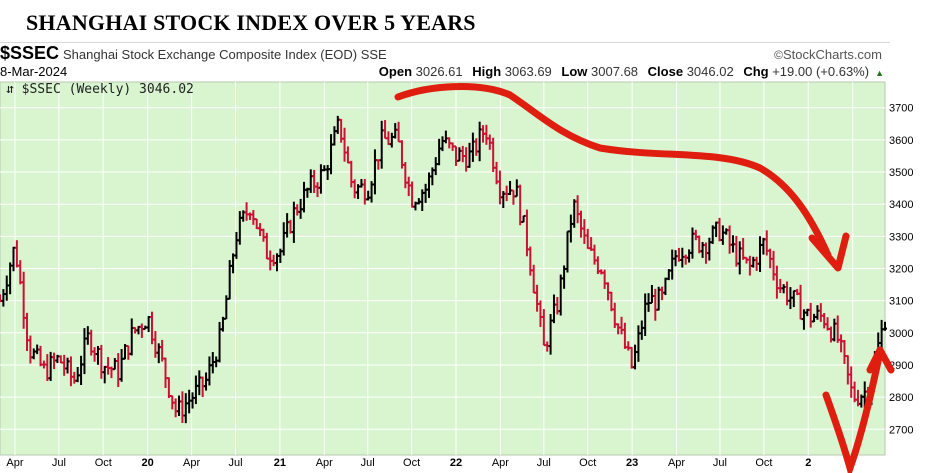 This screenshot has width=928, height=473. I want to click on open-label: Open, so click(395, 71).